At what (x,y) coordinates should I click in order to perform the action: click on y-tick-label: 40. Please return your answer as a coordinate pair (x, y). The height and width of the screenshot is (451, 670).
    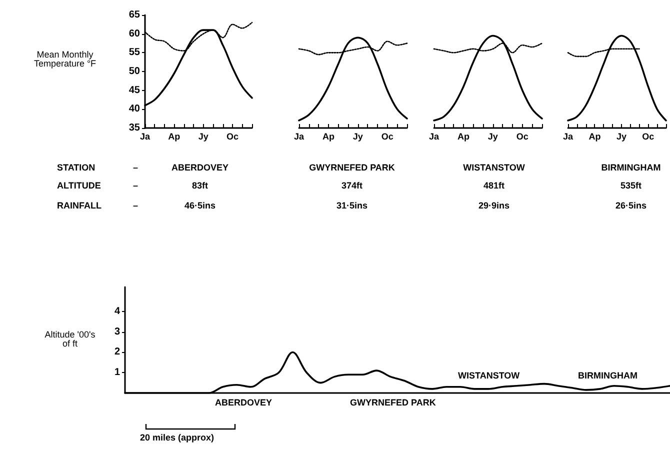
    Looking at the image, I should click on (134, 109).